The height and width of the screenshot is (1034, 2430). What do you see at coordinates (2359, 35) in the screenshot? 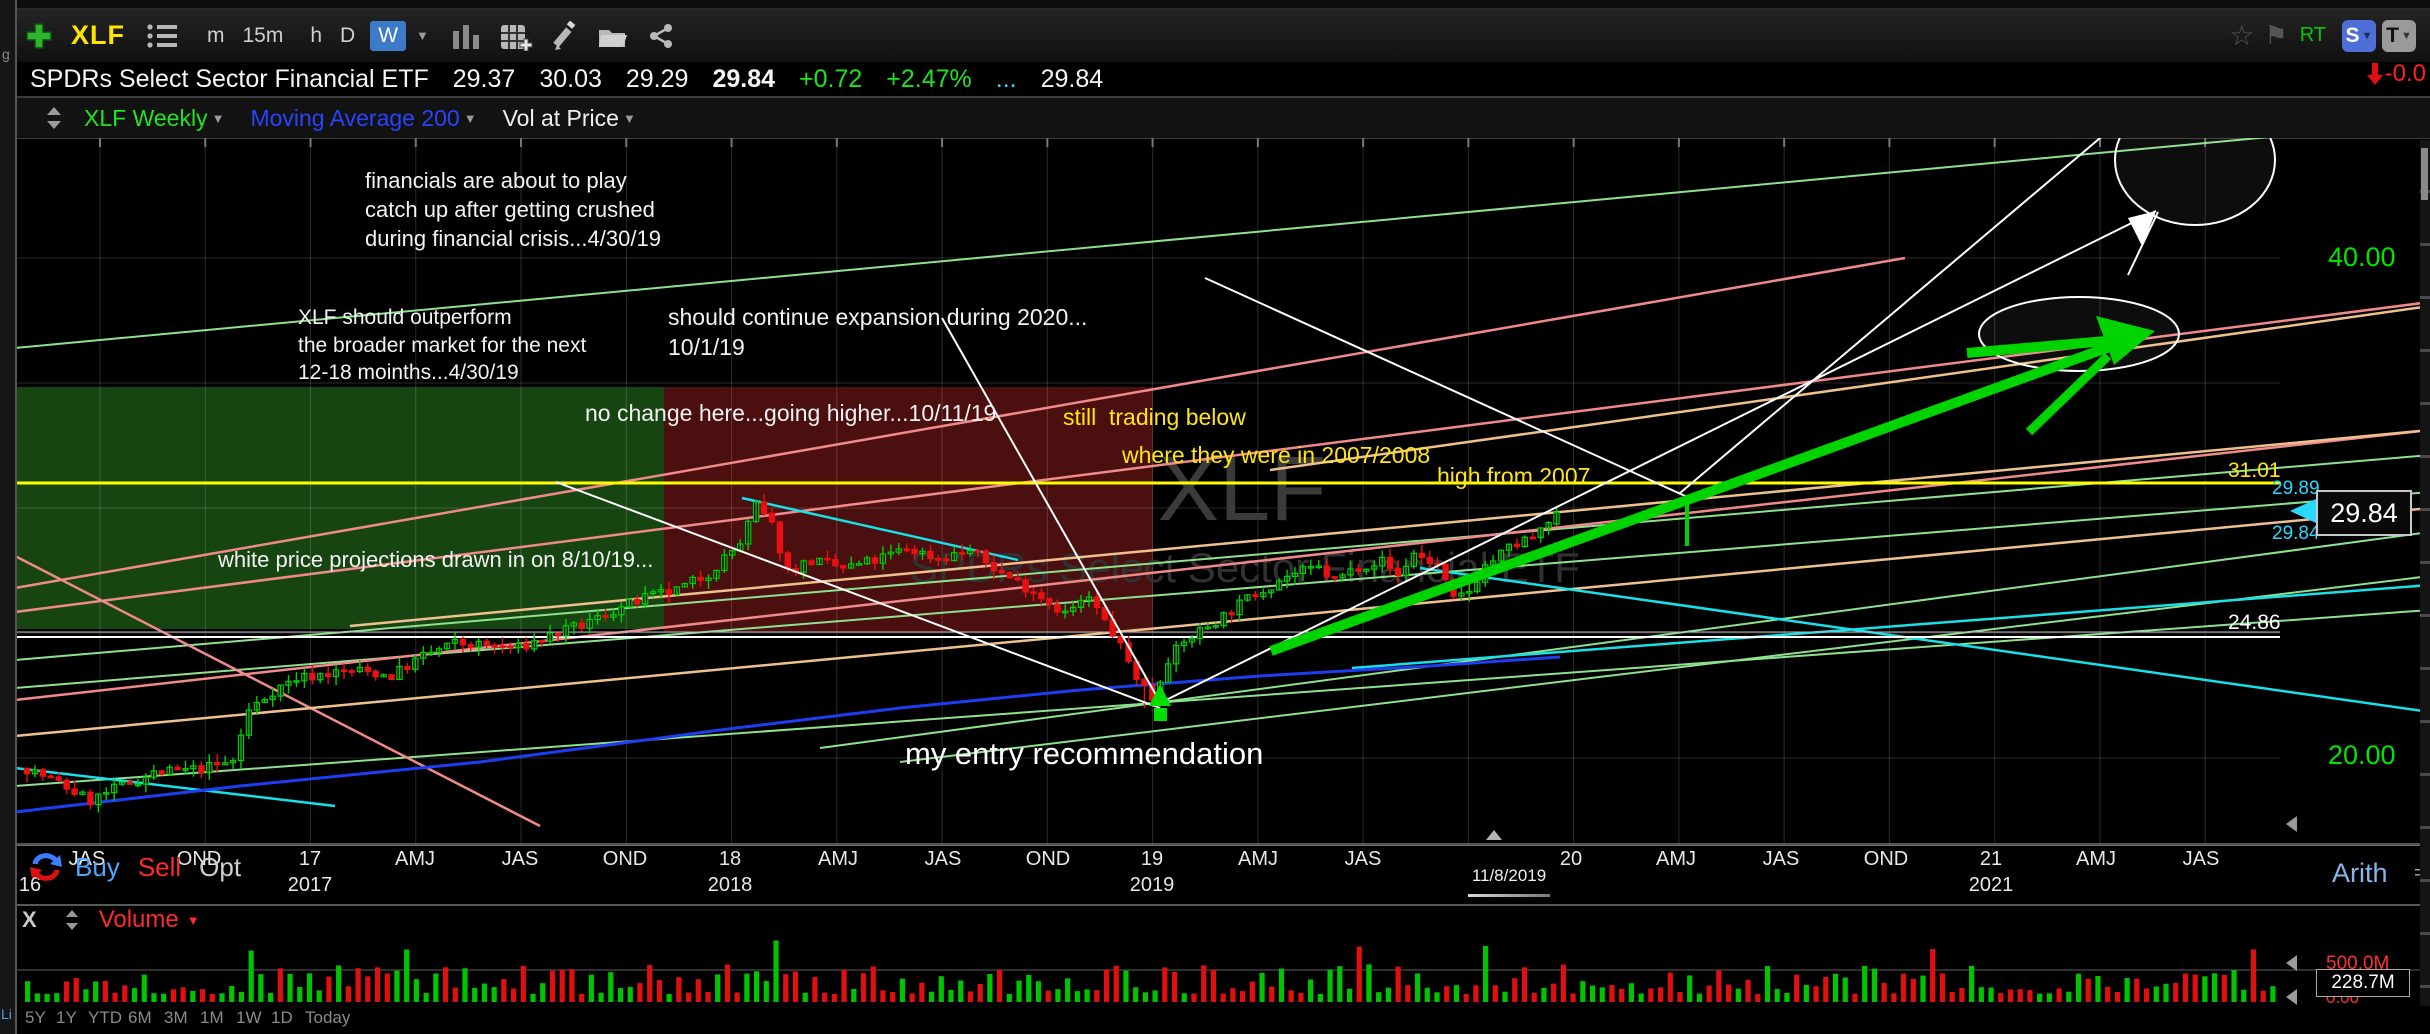
I see `stream-button: S ▼` at bounding box center [2359, 35].